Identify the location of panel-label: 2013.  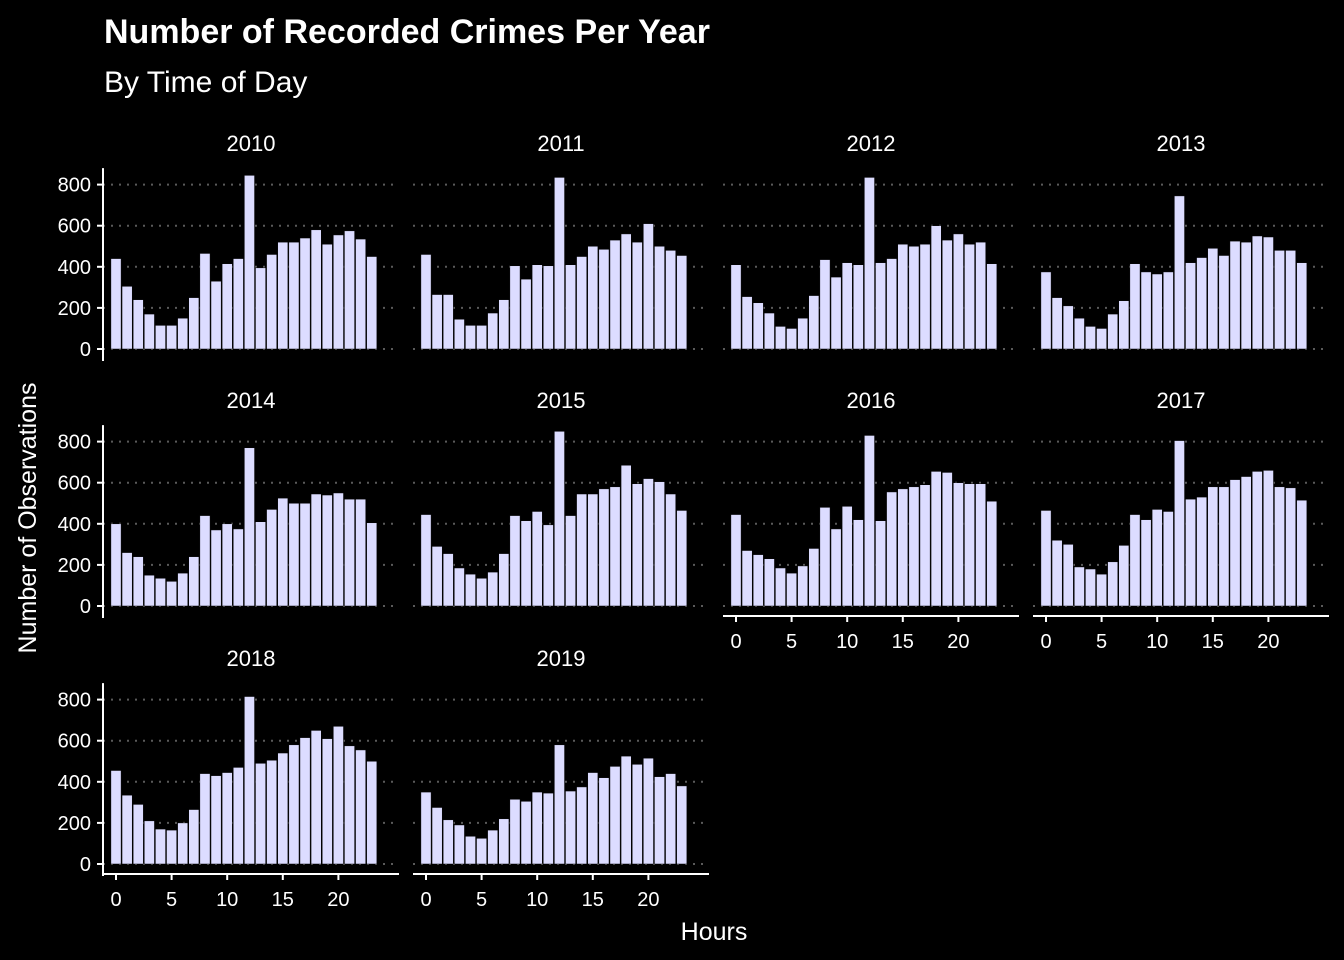
(1181, 143).